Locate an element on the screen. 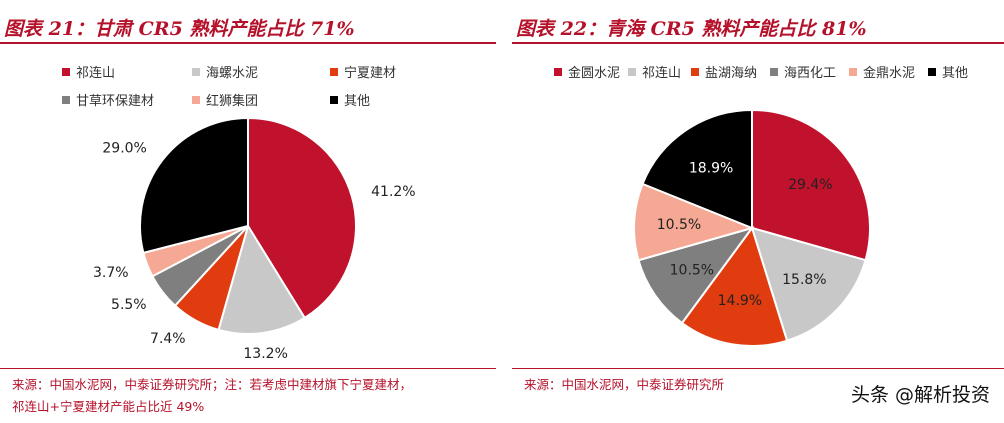 This screenshot has width=1004, height=423. right-legend-item: 其他 is located at coordinates (948, 71).